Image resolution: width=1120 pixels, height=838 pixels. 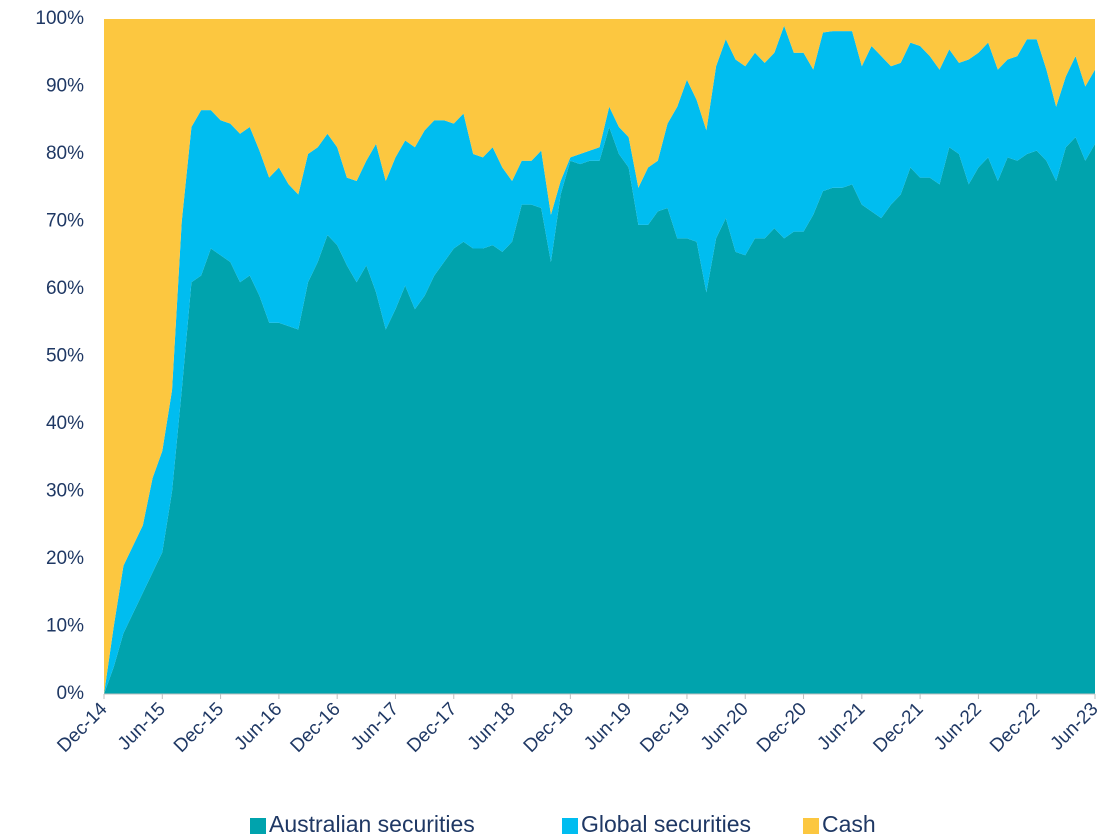 I want to click on y-tick-label: 60%, so click(x=65, y=288).